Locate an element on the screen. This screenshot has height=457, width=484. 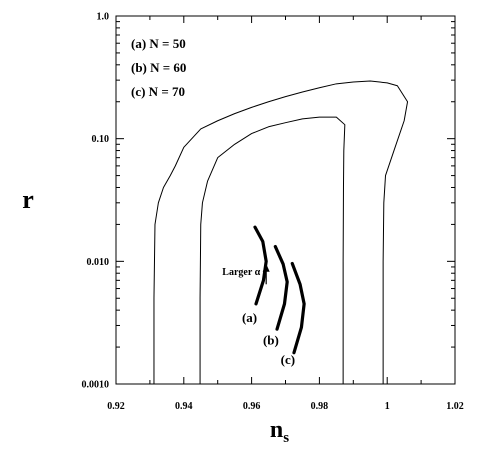
x-tick-label: 1 is located at coordinates (387, 406).